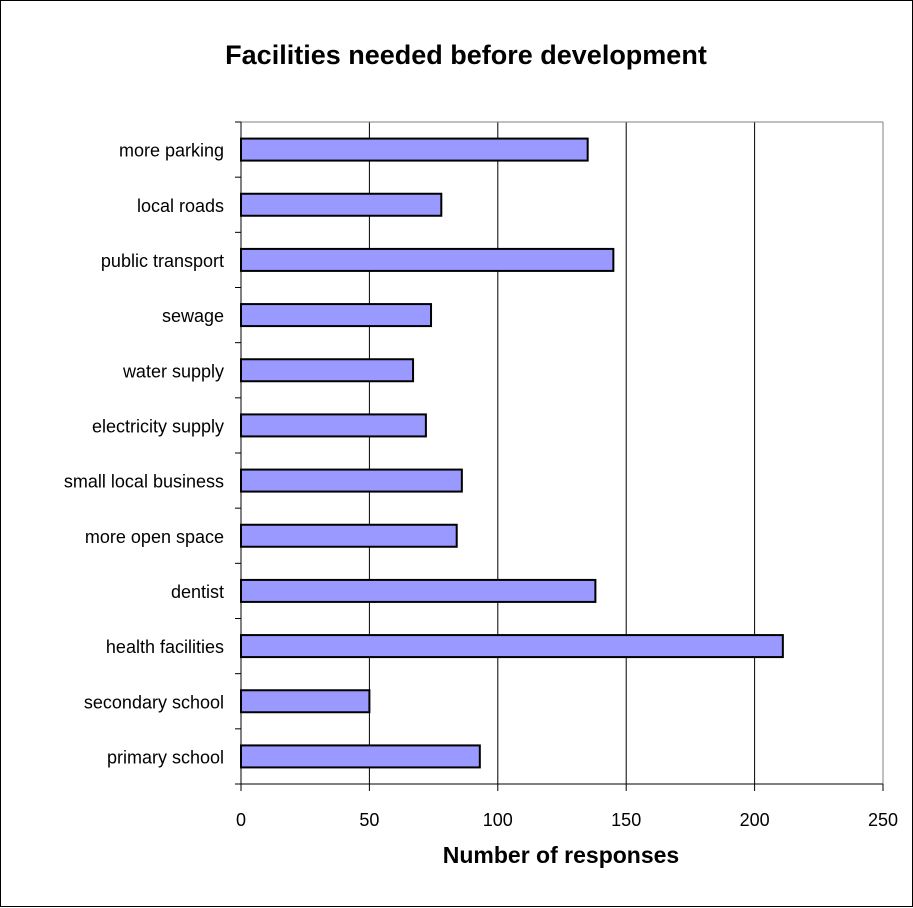 This screenshot has width=913, height=908. What do you see at coordinates (369, 820) in the screenshot?
I see `x-tick-label-50: 50` at bounding box center [369, 820].